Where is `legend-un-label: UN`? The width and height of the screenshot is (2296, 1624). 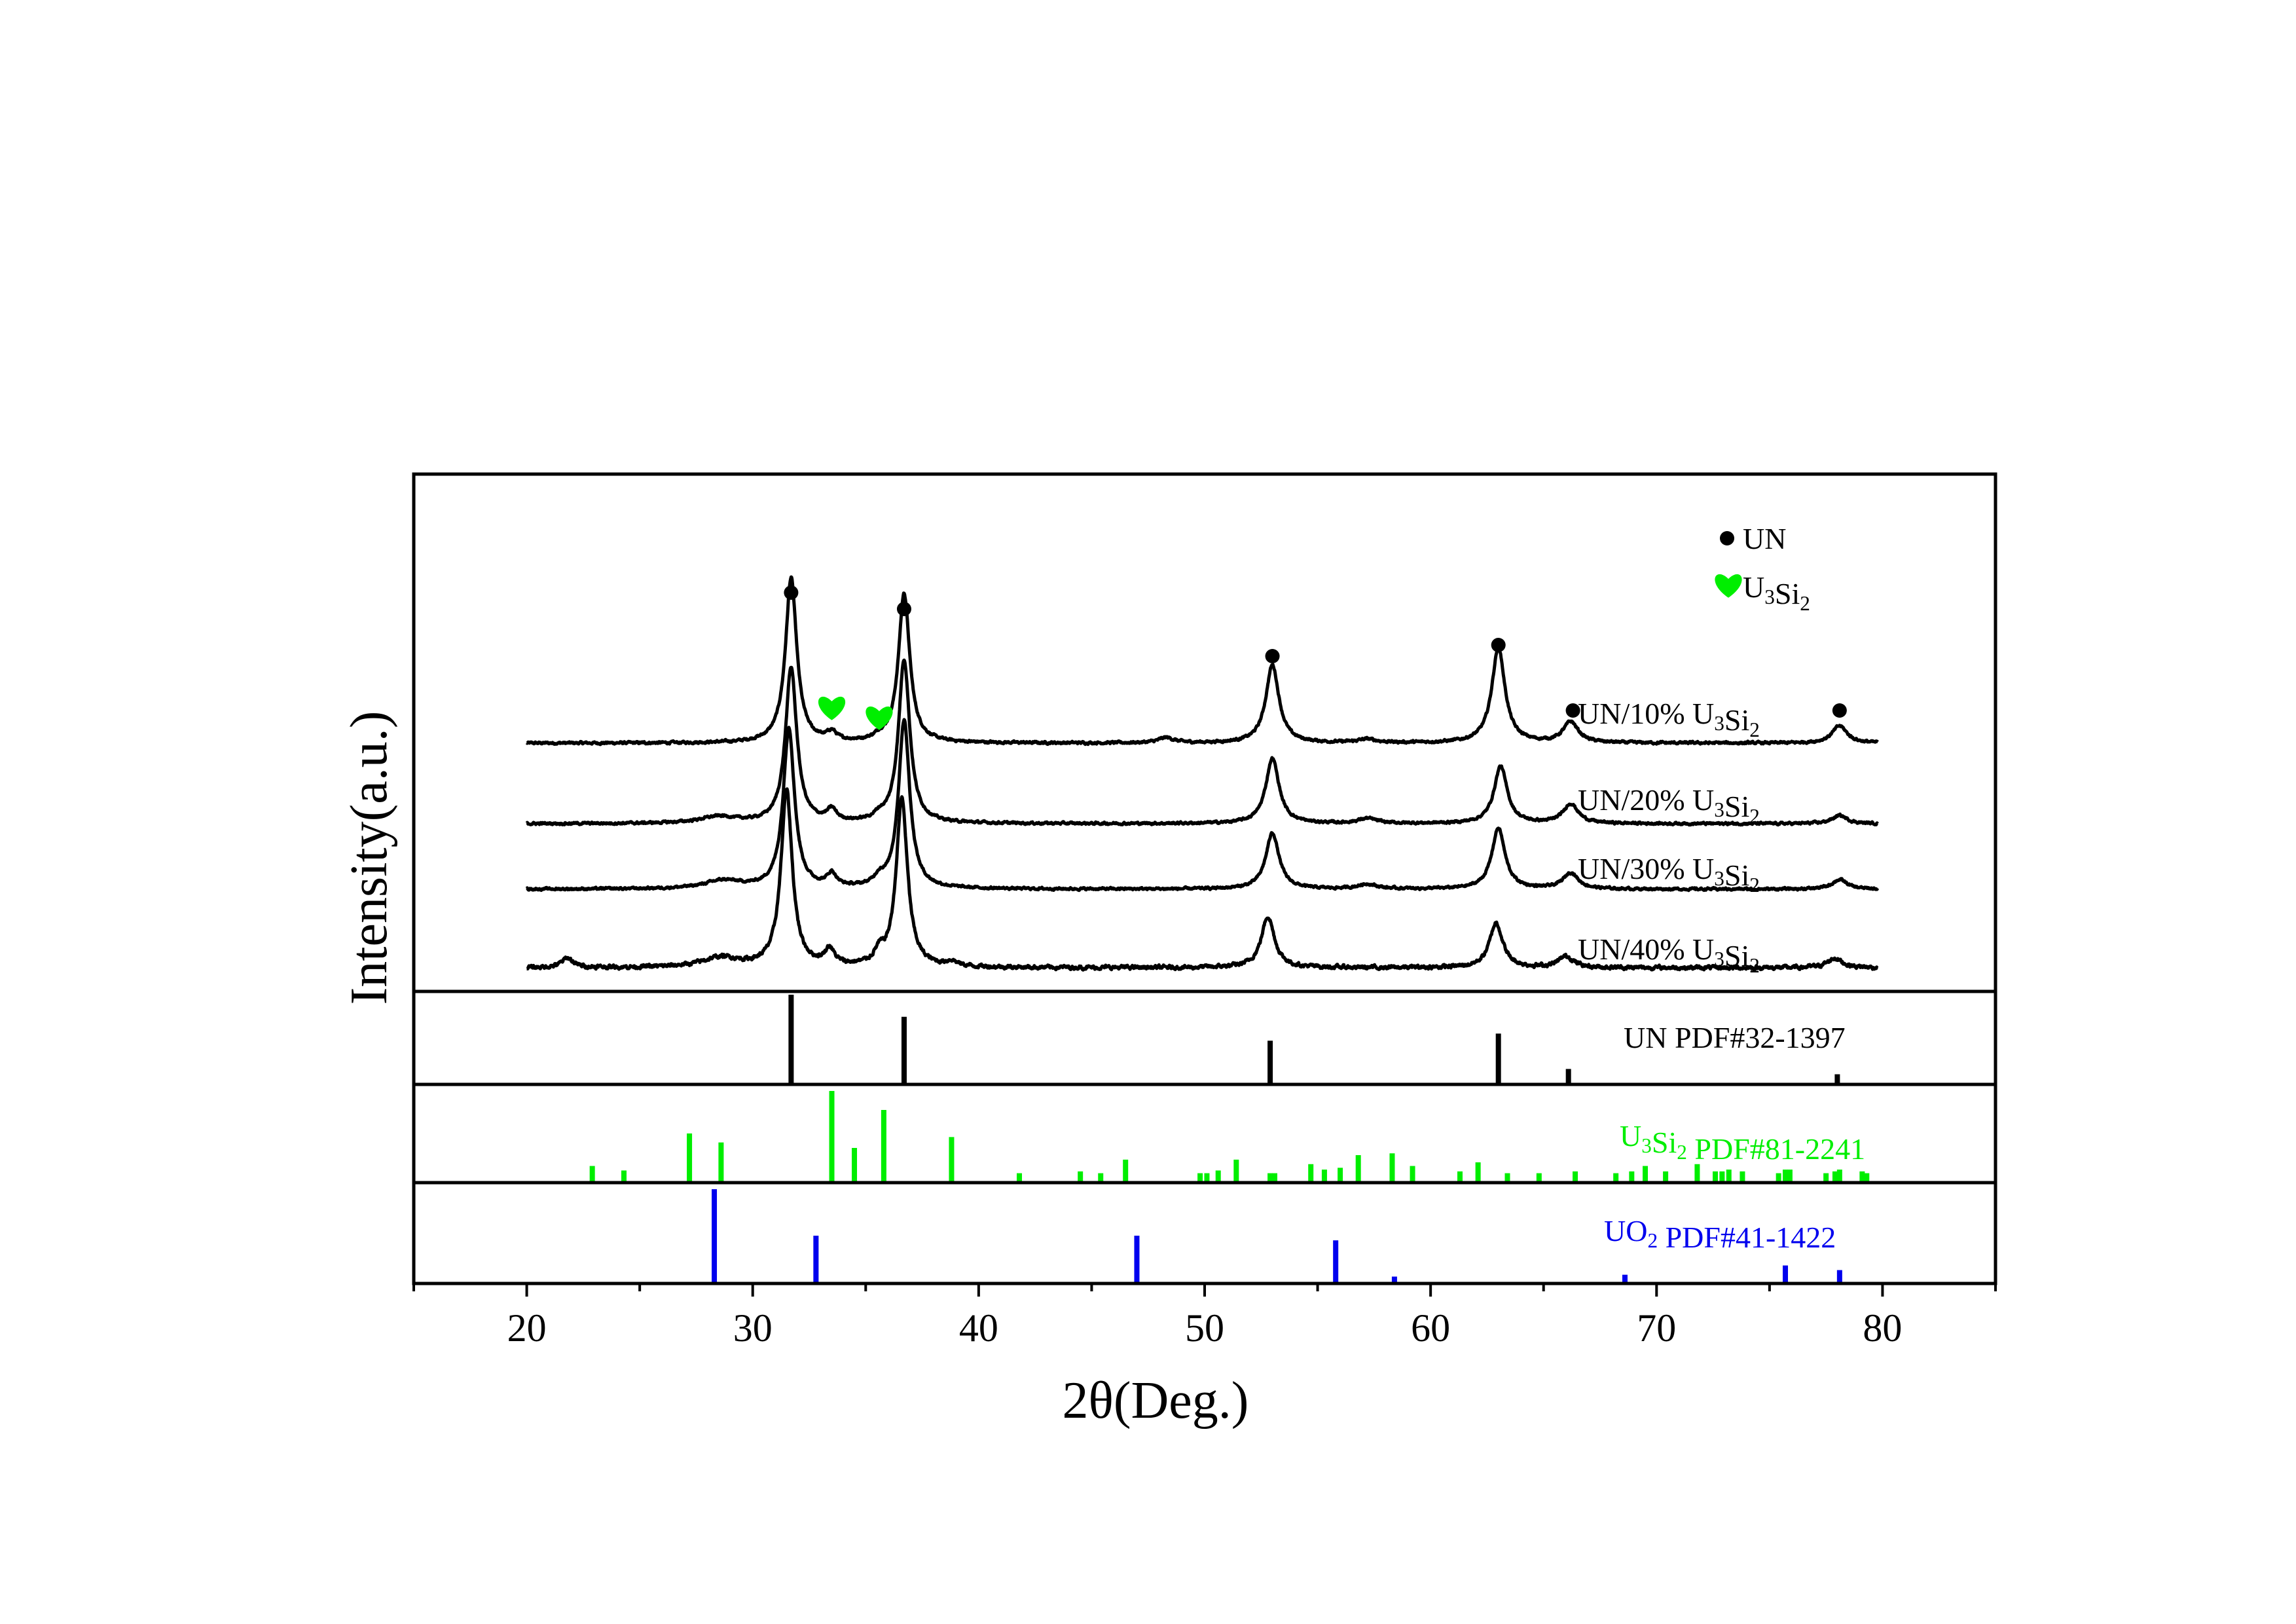 legend-un-label: UN is located at coordinates (1764, 538).